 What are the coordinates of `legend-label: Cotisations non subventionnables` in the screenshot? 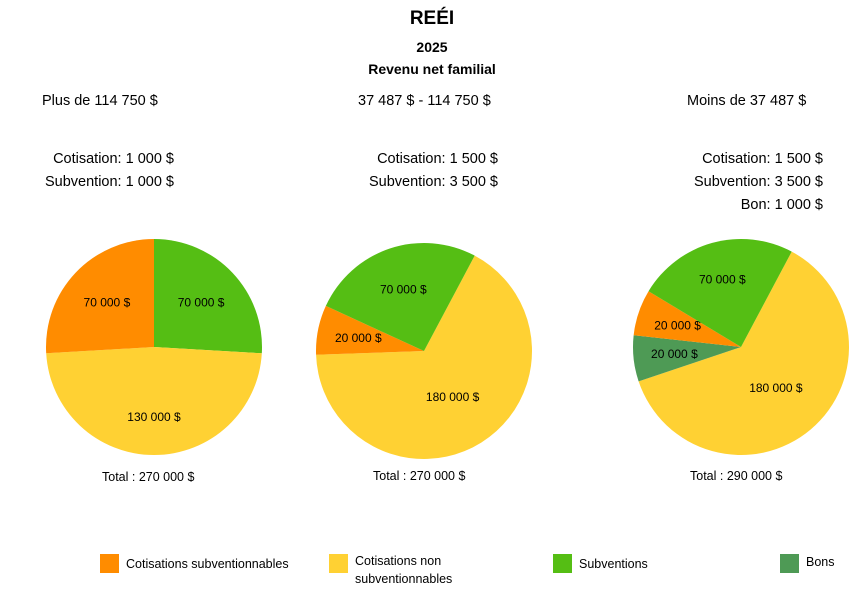 It's located at (404, 570).